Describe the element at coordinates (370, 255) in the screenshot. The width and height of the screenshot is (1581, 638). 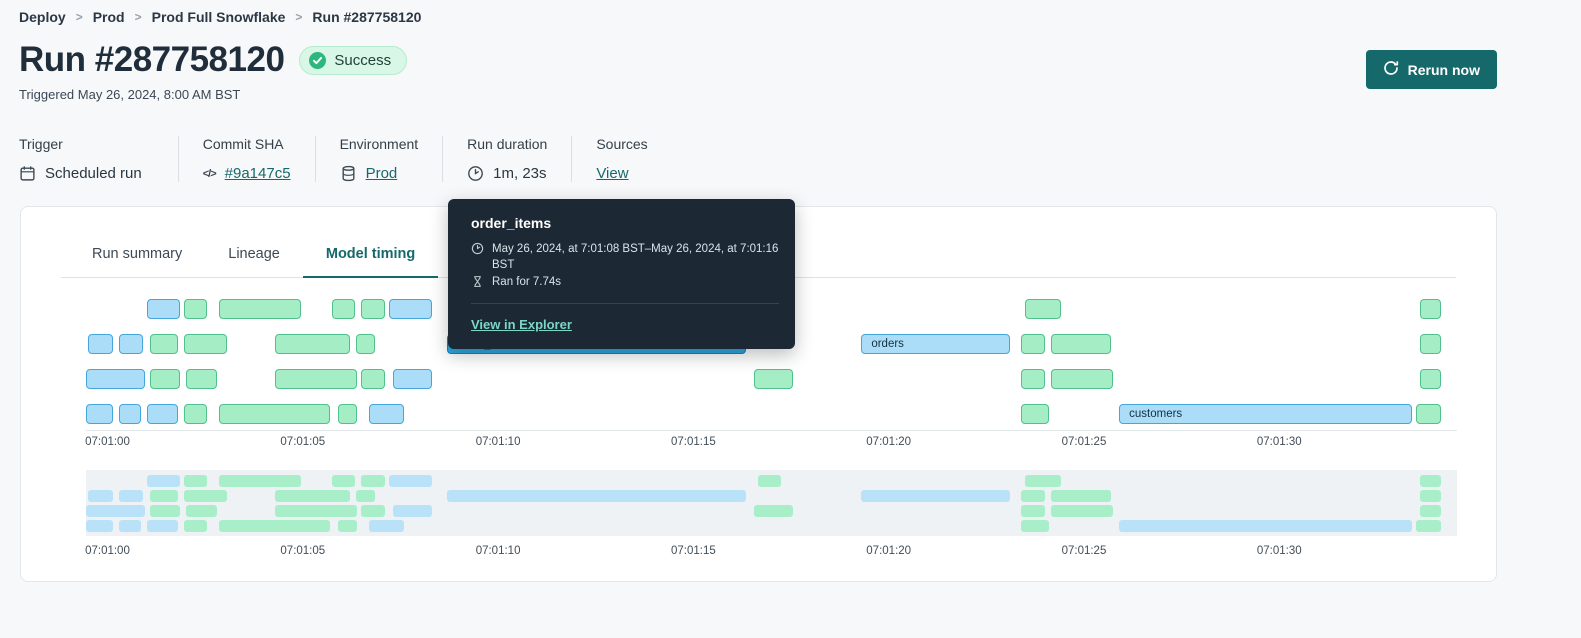
I see `tab-model-timing: Model timing` at that location.